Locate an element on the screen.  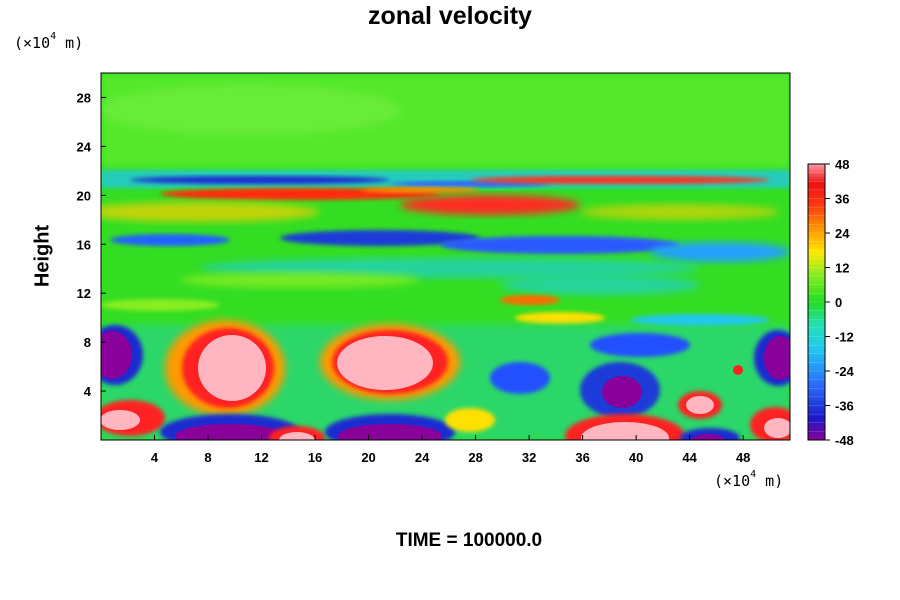
colorbar-tick-label: -48 is located at coordinates (844, 440).